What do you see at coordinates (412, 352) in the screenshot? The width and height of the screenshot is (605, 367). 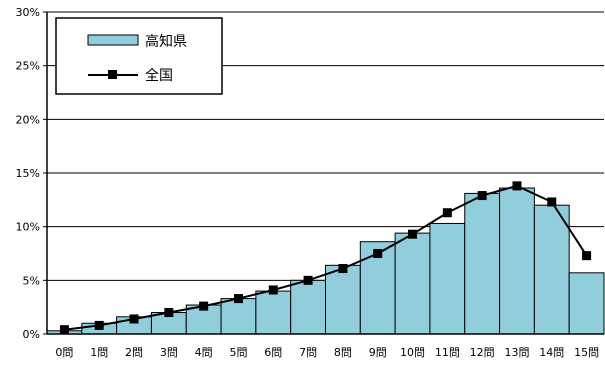 I see `x-tick-label: 10問` at bounding box center [412, 352].